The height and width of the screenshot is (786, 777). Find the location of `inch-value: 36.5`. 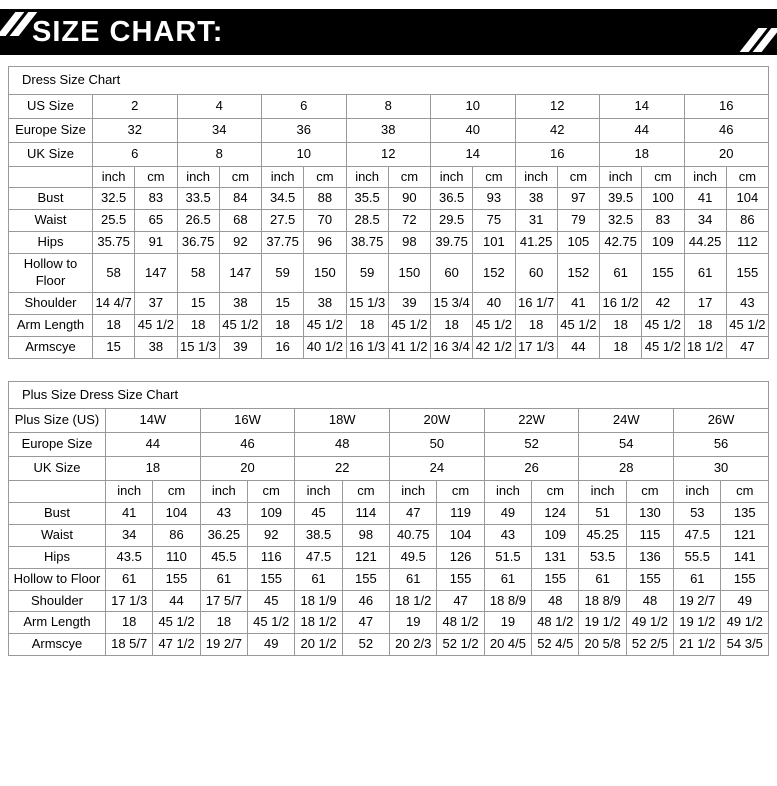

inch-value: 36.5 is located at coordinates (451, 199).